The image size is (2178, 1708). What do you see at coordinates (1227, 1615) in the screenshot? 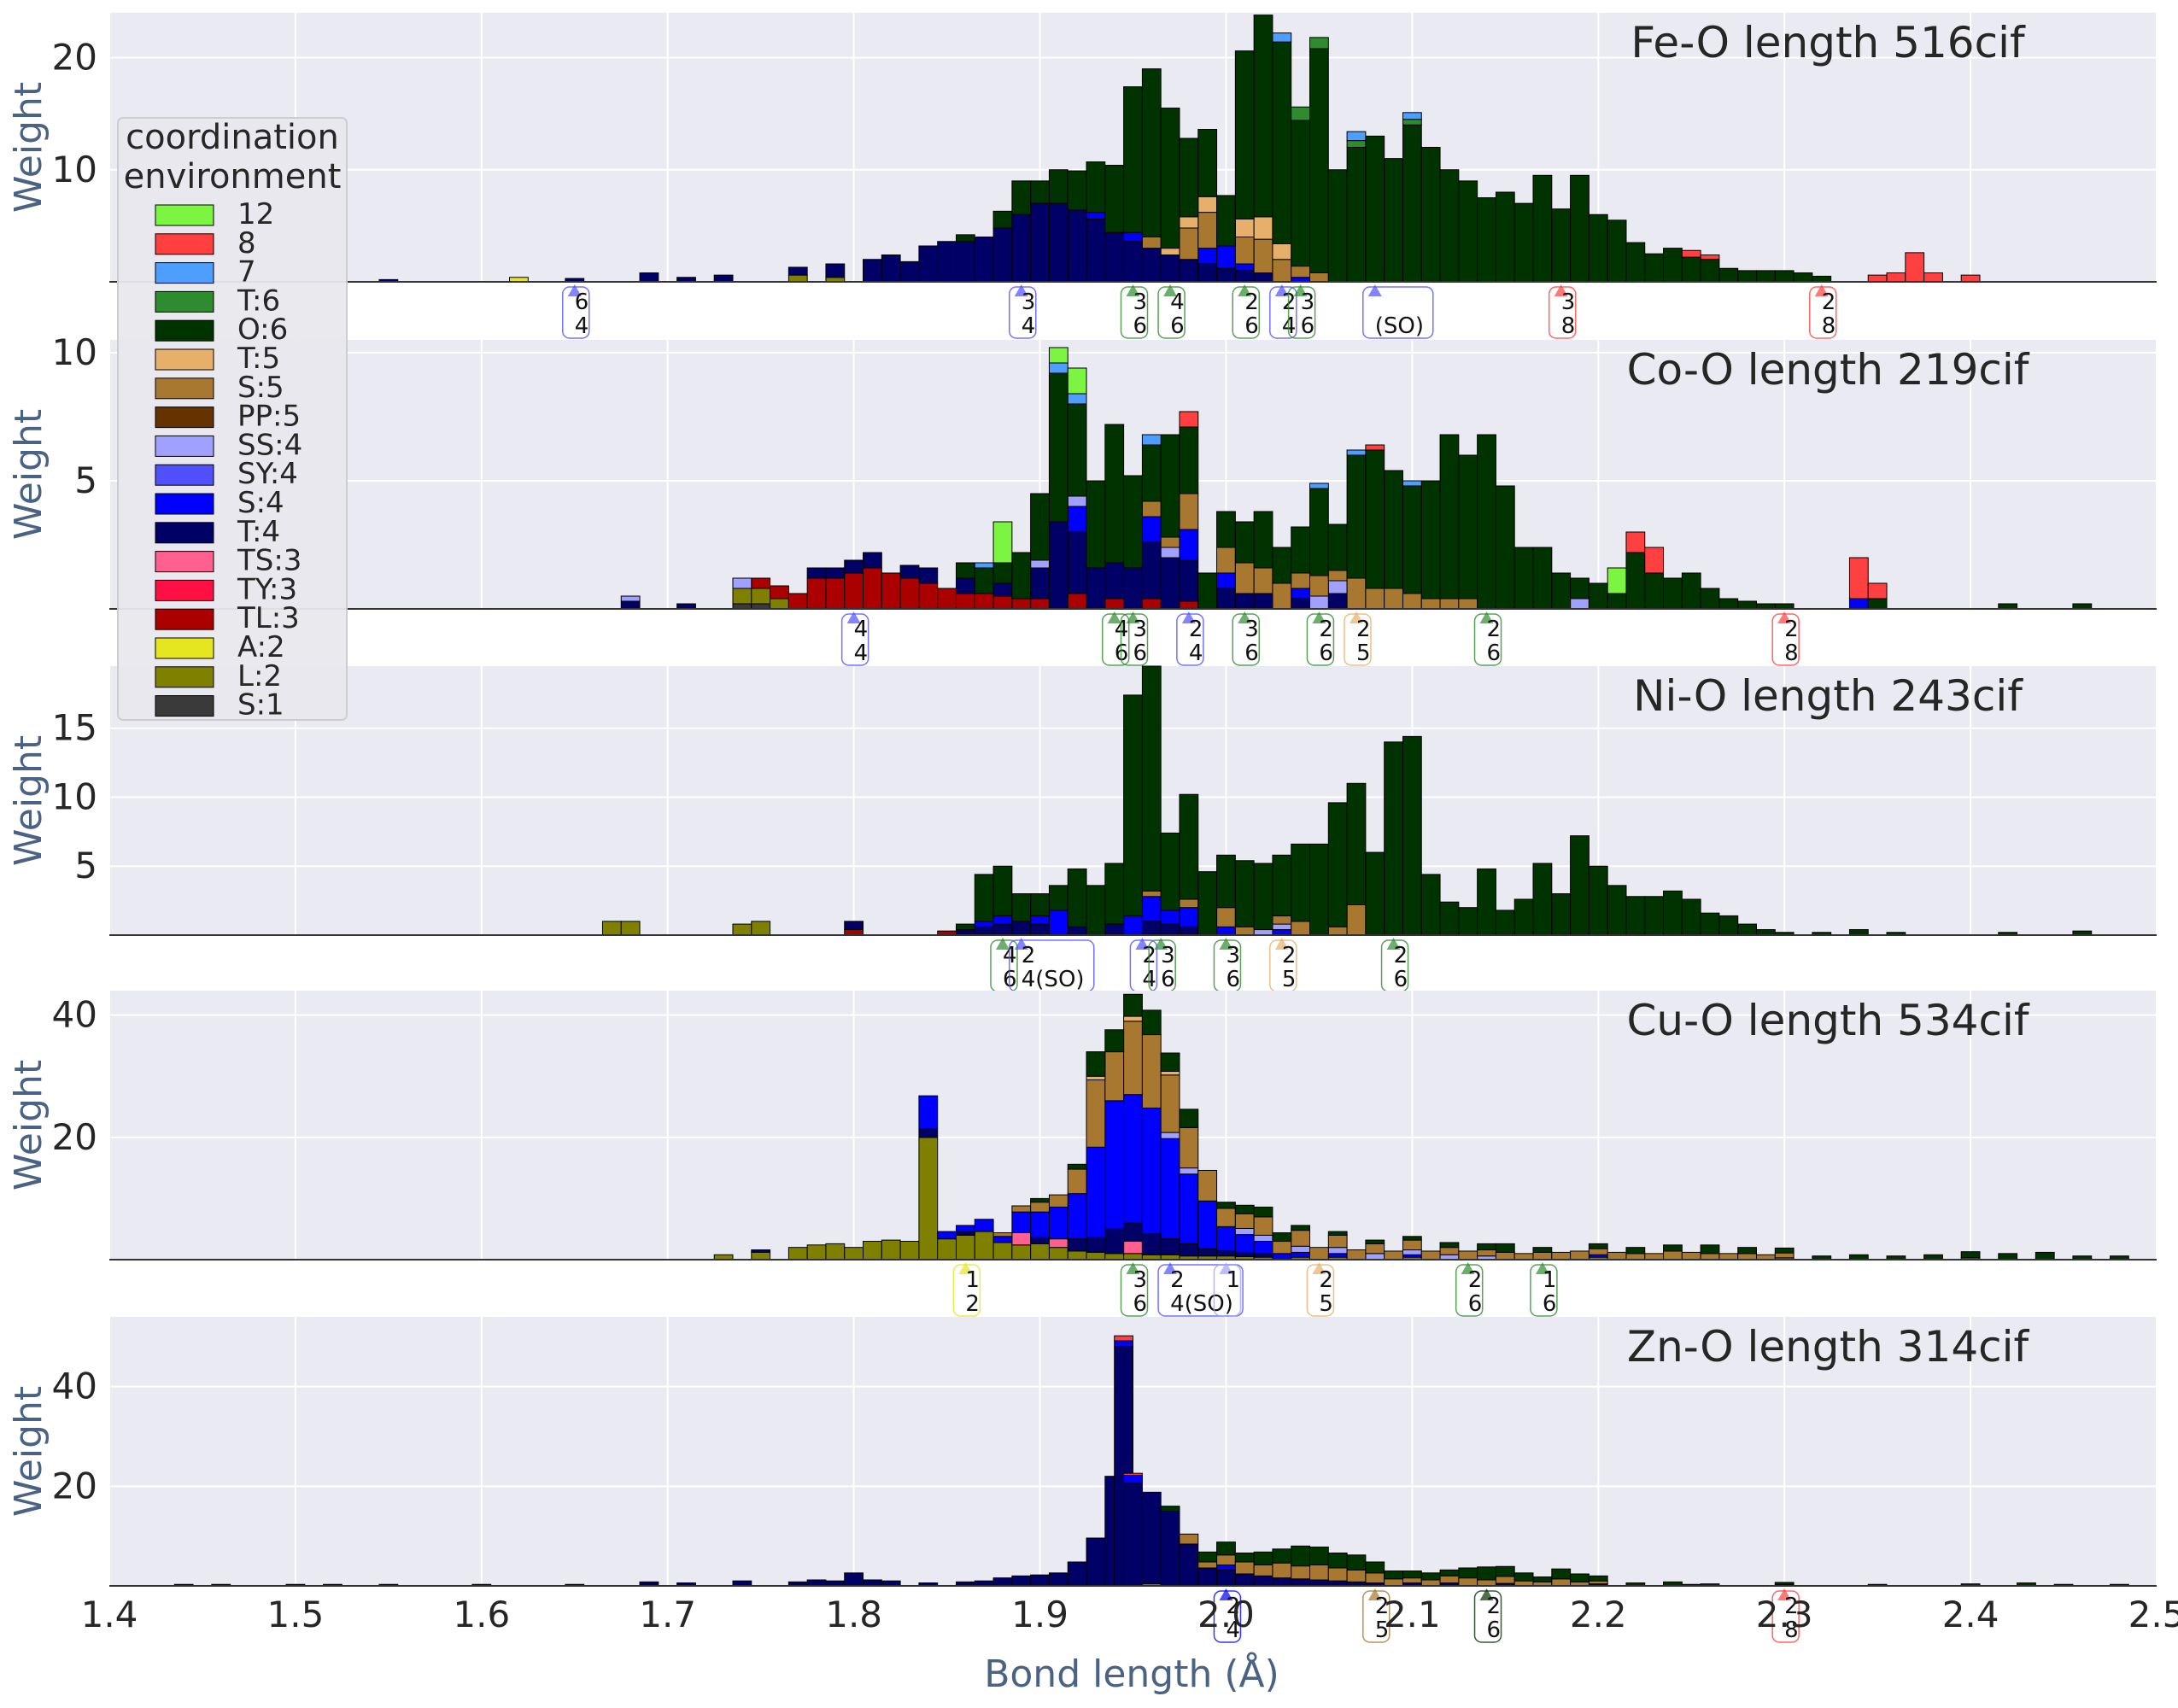
I see `marker: 24` at bounding box center [1227, 1615].